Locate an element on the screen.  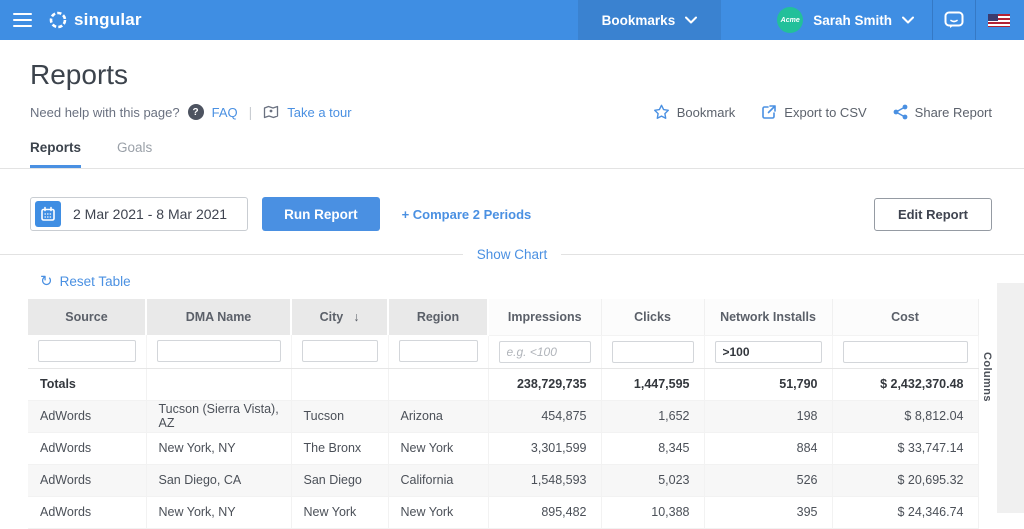
column-header-source: Source is located at coordinates (87, 317).